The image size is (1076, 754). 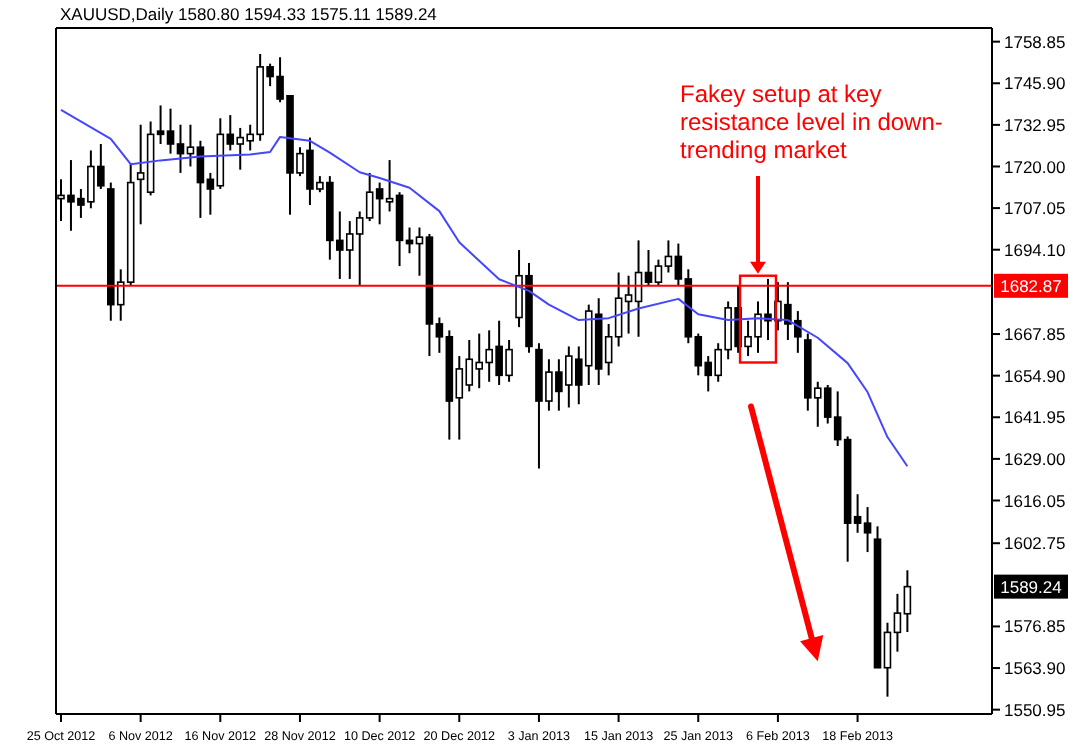 What do you see at coordinates (1035, 626) in the screenshot?
I see `y-tick-label: 1576.85` at bounding box center [1035, 626].